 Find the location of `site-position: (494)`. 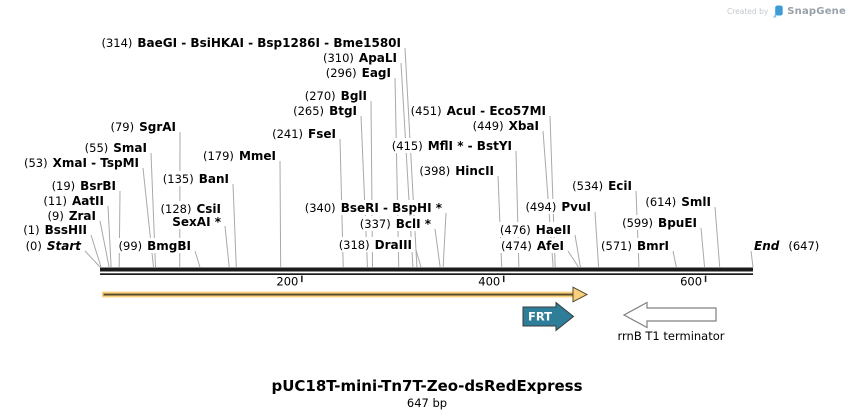

site-position: (494) is located at coordinates (541, 207).